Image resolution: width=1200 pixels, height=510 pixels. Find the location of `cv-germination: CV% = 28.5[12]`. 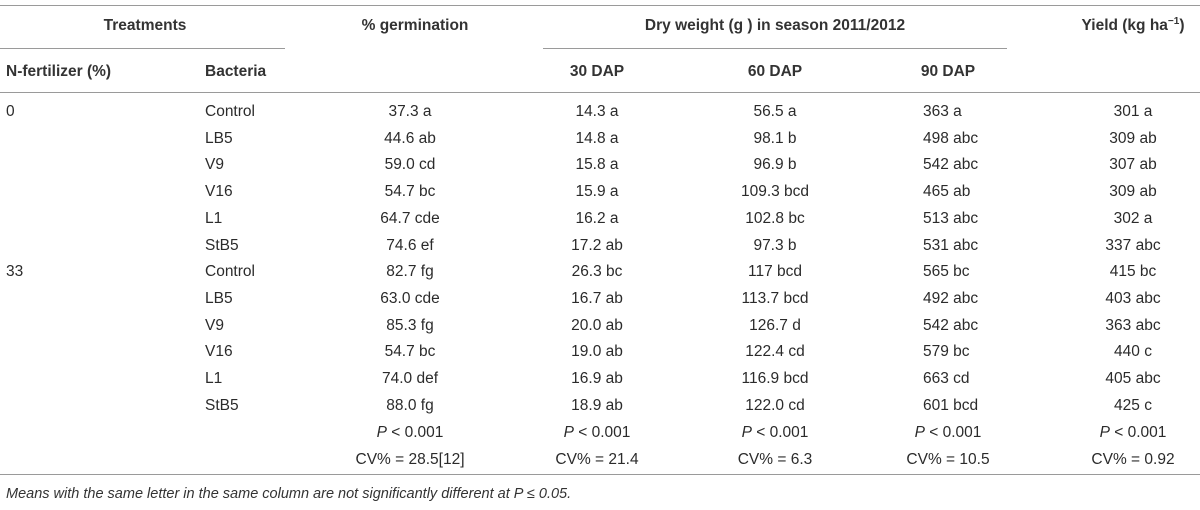

cv-germination: CV% = 28.5[12] is located at coordinates (410, 459).